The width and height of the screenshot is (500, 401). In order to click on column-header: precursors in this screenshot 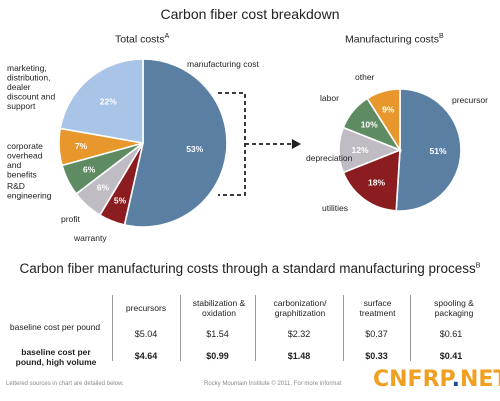, I will do `click(146, 308)`.